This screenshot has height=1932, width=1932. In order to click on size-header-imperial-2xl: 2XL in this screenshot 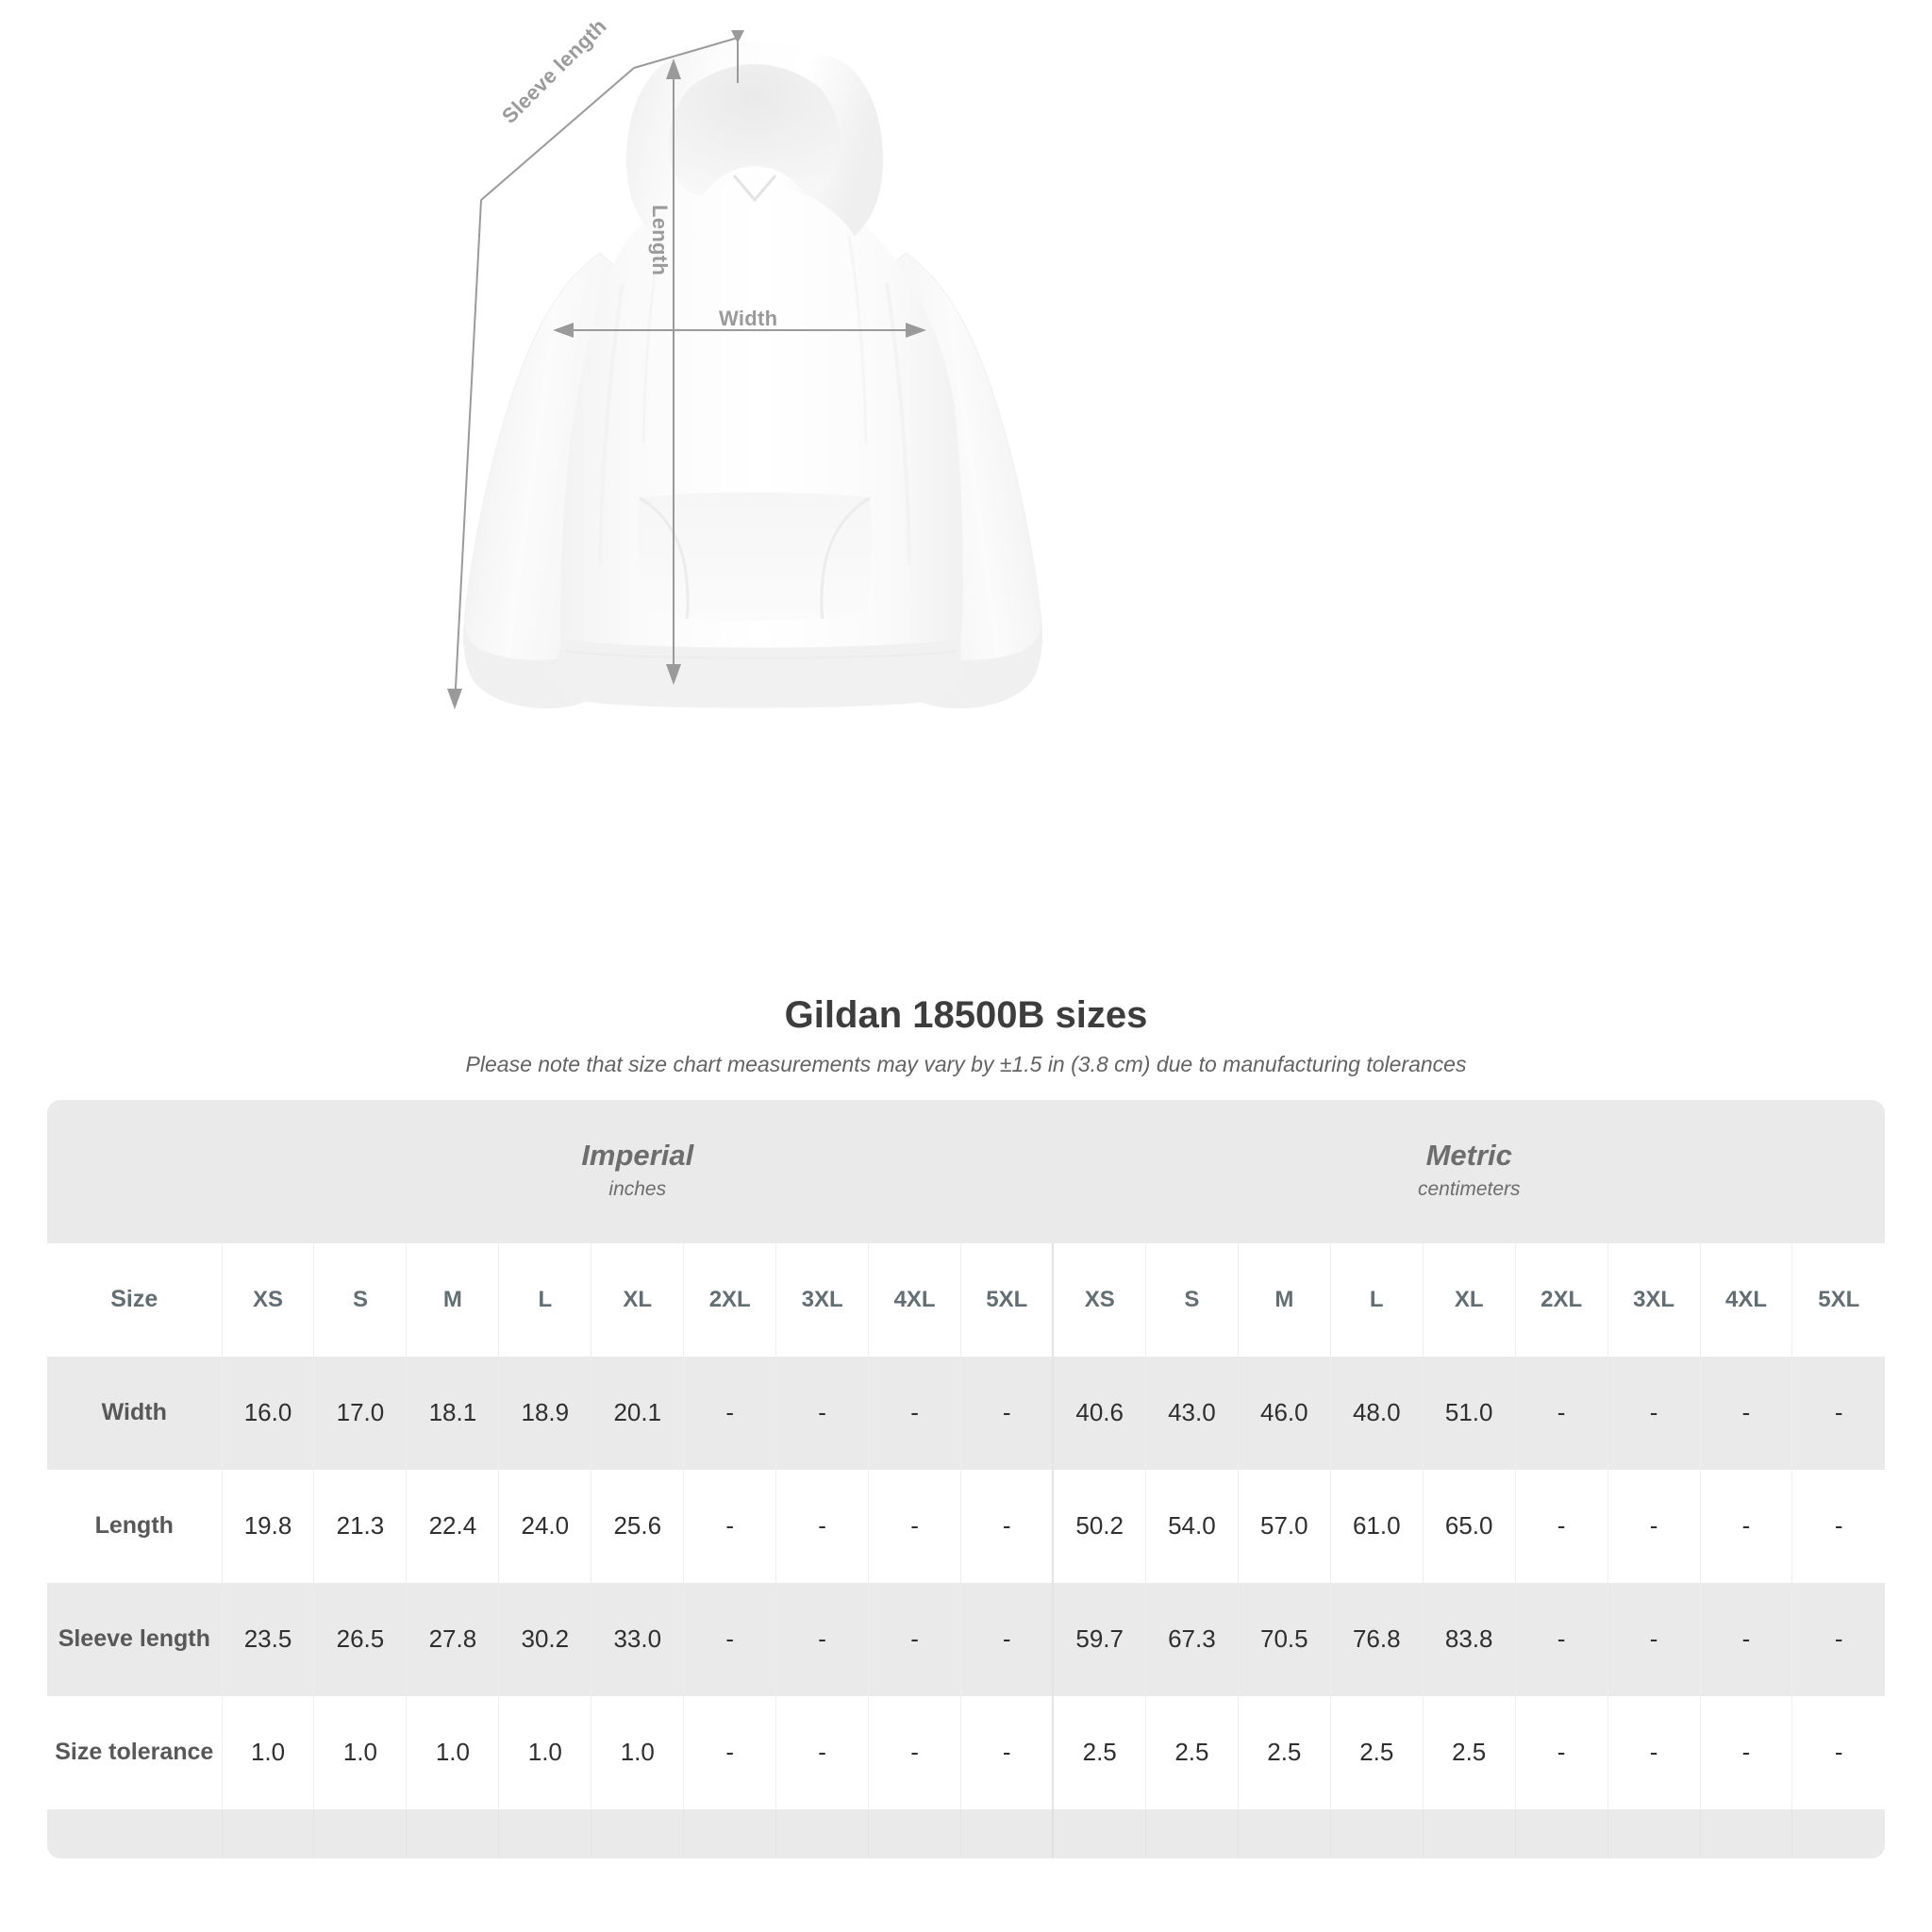, I will do `click(730, 1299)`.